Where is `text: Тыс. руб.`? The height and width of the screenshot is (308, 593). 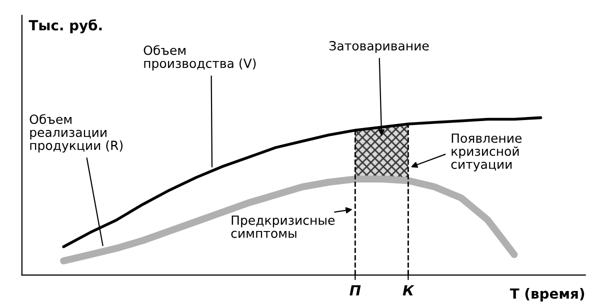
text: Тыс. руб. is located at coordinates (65, 26).